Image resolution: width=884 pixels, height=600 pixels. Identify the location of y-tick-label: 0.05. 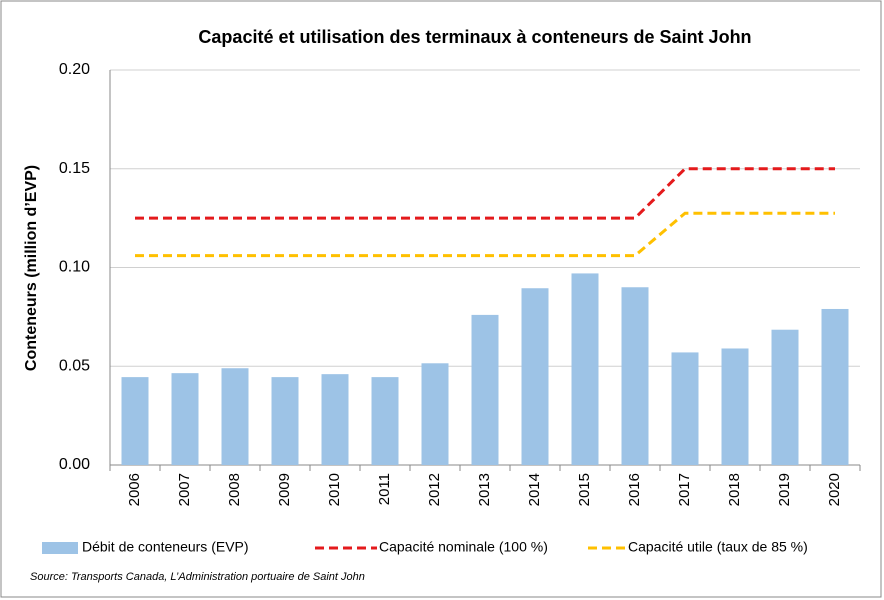
(74, 365).